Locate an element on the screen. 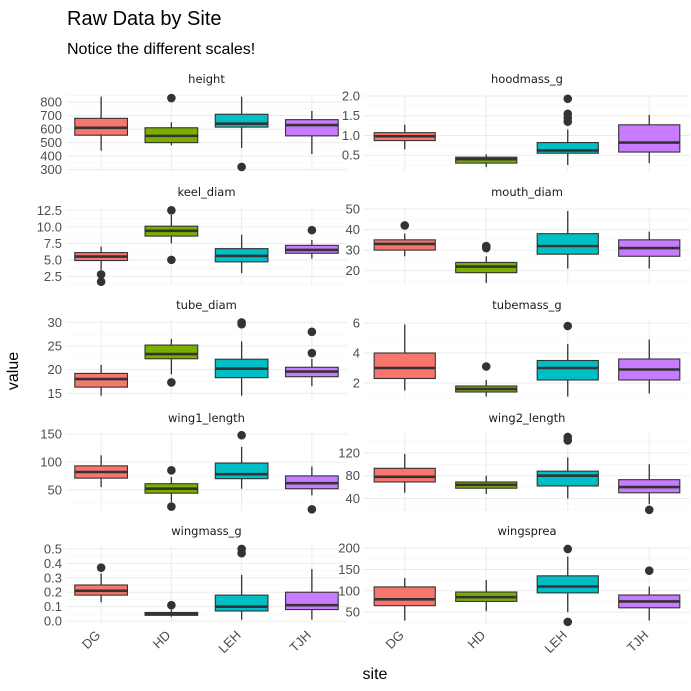 The width and height of the screenshot is (691, 691). y-tick-label: 1.5 is located at coordinates (351, 115).